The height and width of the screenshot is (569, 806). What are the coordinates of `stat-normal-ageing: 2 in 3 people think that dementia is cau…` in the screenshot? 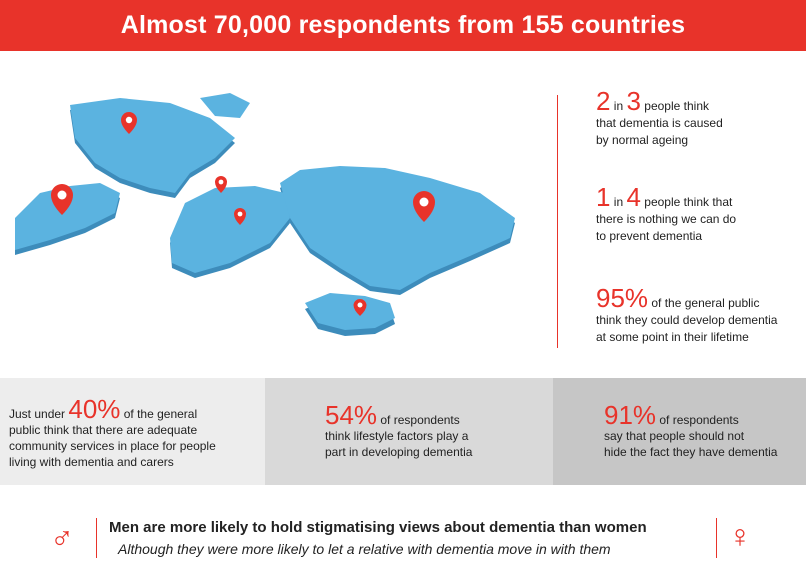 It's located at (659, 117).